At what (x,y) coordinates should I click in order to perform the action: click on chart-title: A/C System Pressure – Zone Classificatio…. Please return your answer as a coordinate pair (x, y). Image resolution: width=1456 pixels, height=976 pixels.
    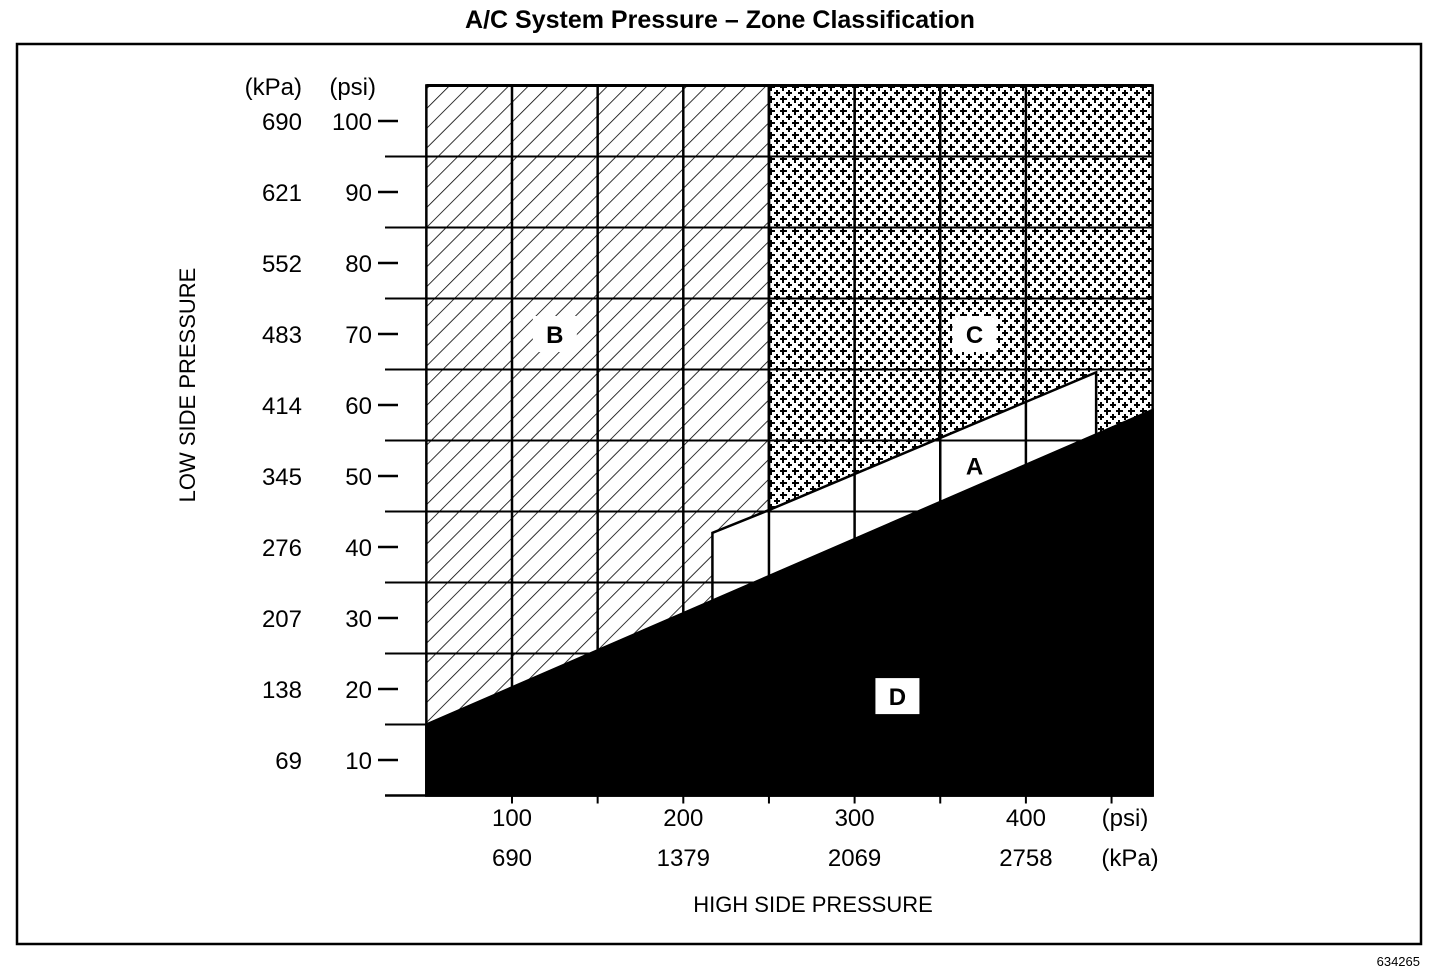
    Looking at the image, I should click on (720, 20).